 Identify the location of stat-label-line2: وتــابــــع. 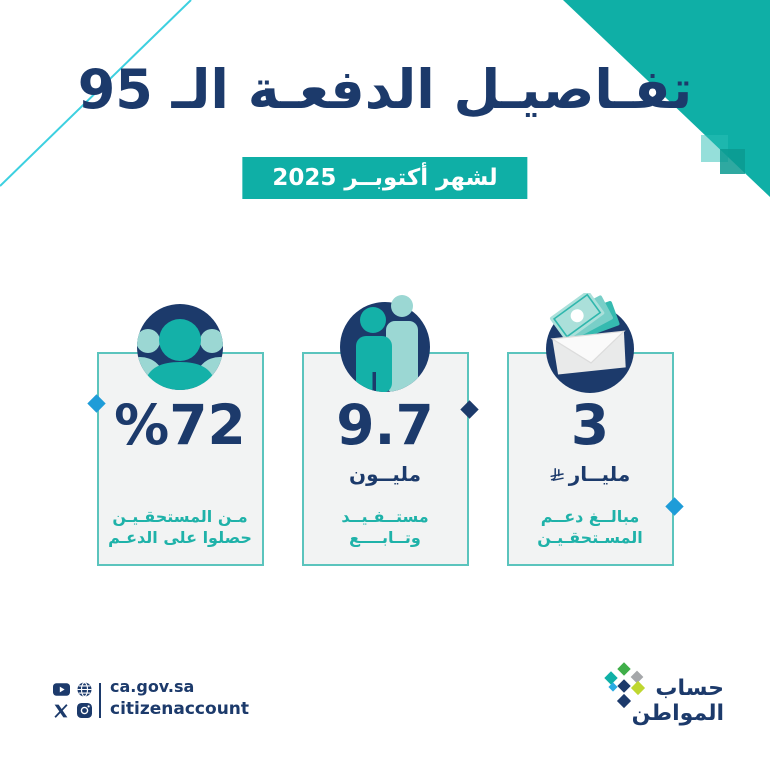
(385, 537).